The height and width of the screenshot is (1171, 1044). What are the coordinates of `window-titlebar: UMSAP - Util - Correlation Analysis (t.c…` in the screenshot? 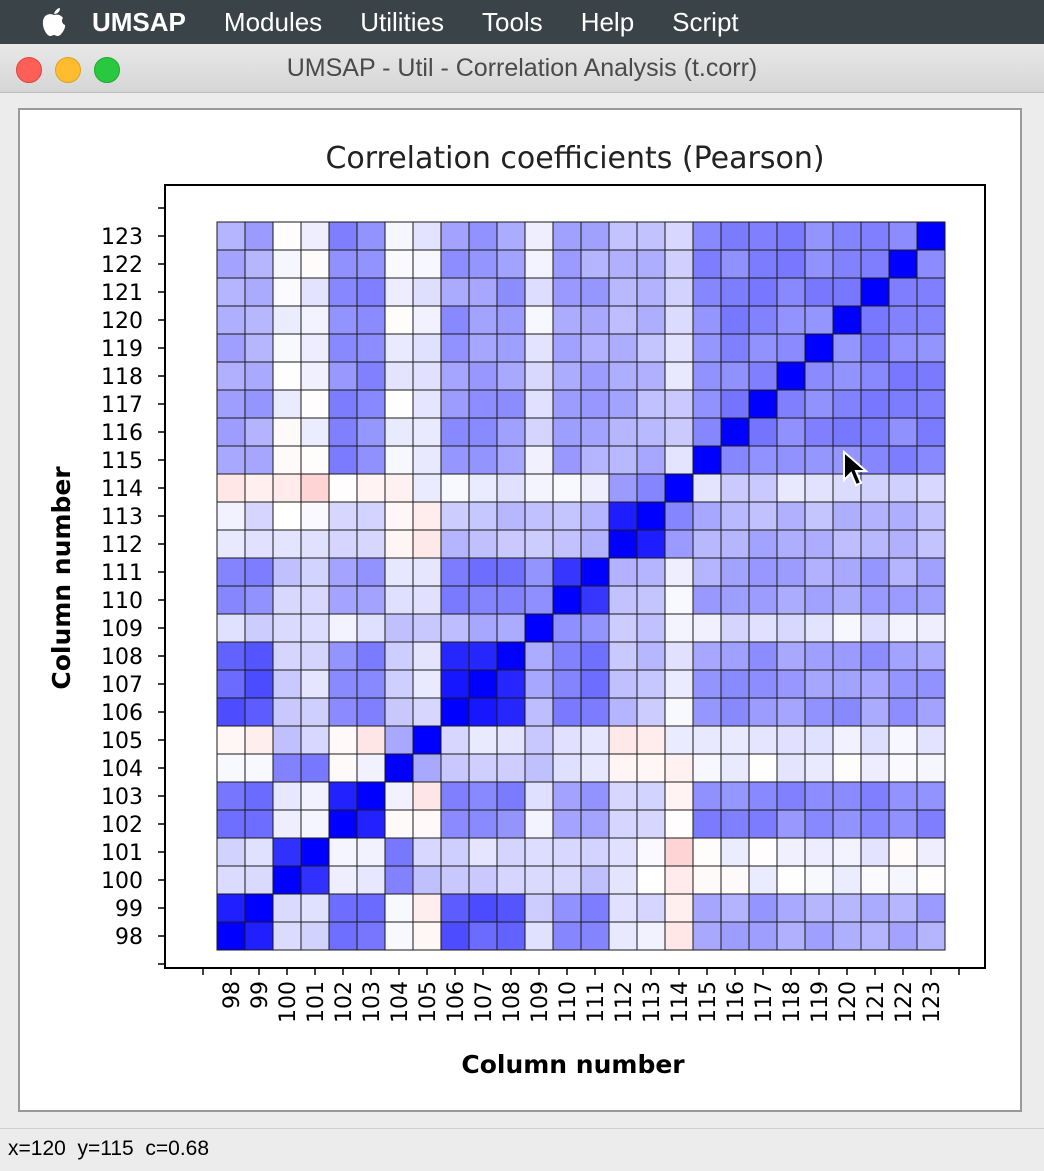 It's located at (522, 68).